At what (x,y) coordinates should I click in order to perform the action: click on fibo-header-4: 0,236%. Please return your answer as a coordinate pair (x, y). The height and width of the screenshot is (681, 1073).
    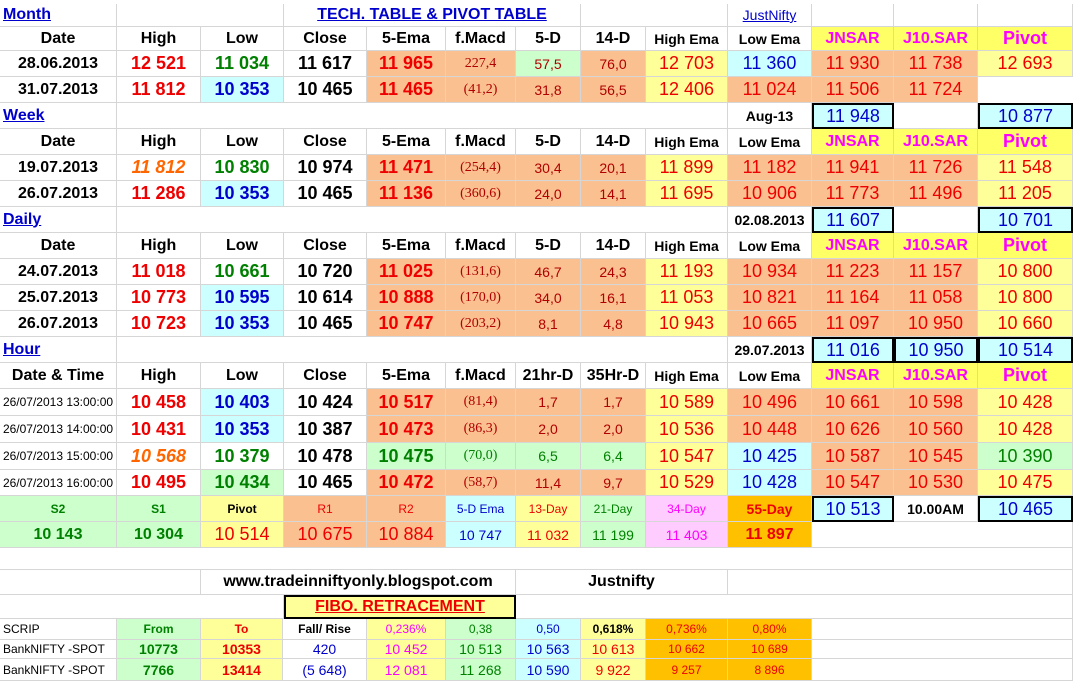
    Looking at the image, I should click on (406, 629).